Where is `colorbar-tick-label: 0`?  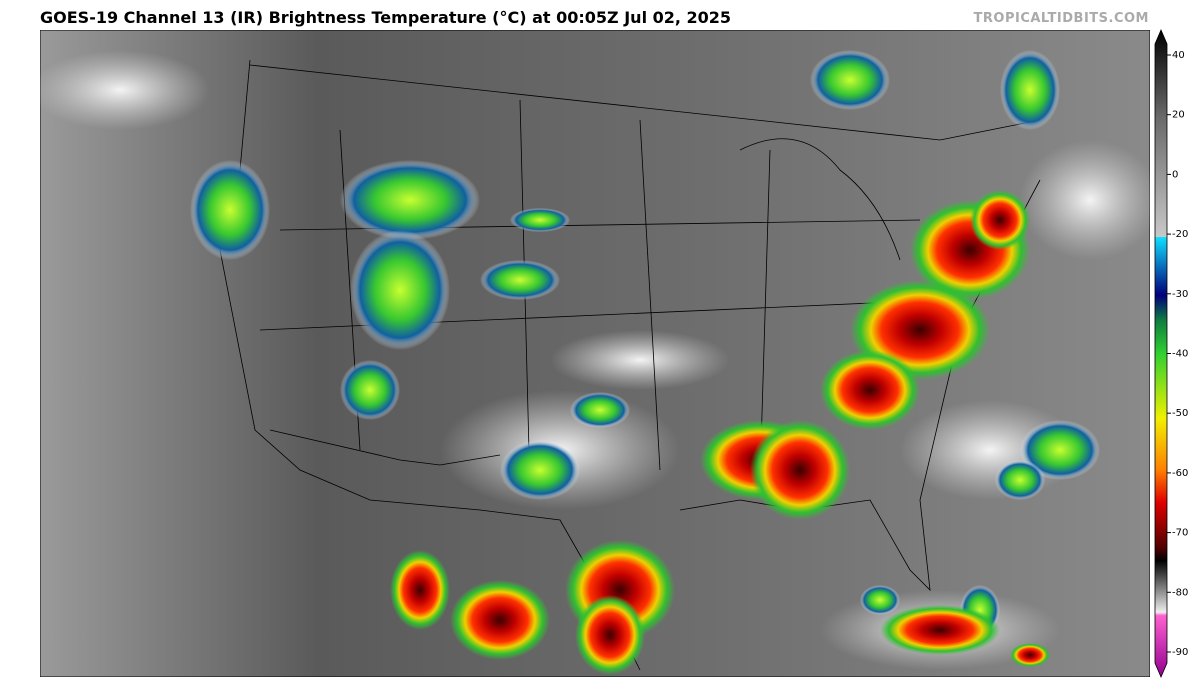 colorbar-tick-label: 0 is located at coordinates (1175, 174).